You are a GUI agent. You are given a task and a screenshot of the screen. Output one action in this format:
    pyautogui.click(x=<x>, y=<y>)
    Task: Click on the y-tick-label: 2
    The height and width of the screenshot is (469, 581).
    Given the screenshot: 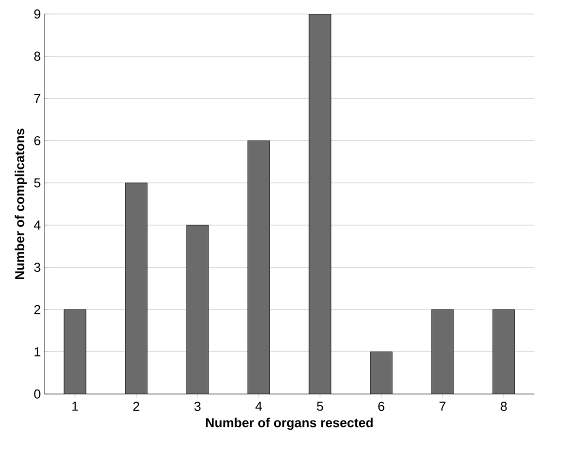 What is the action you would take?
    pyautogui.click(x=37, y=309)
    